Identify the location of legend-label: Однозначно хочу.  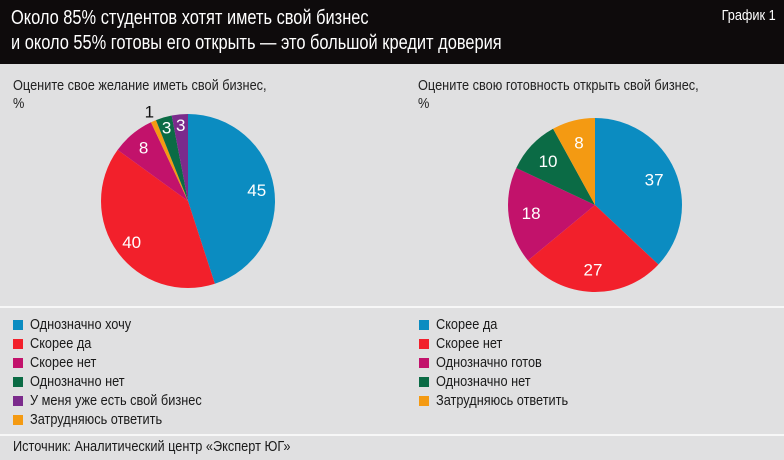
(81, 324).